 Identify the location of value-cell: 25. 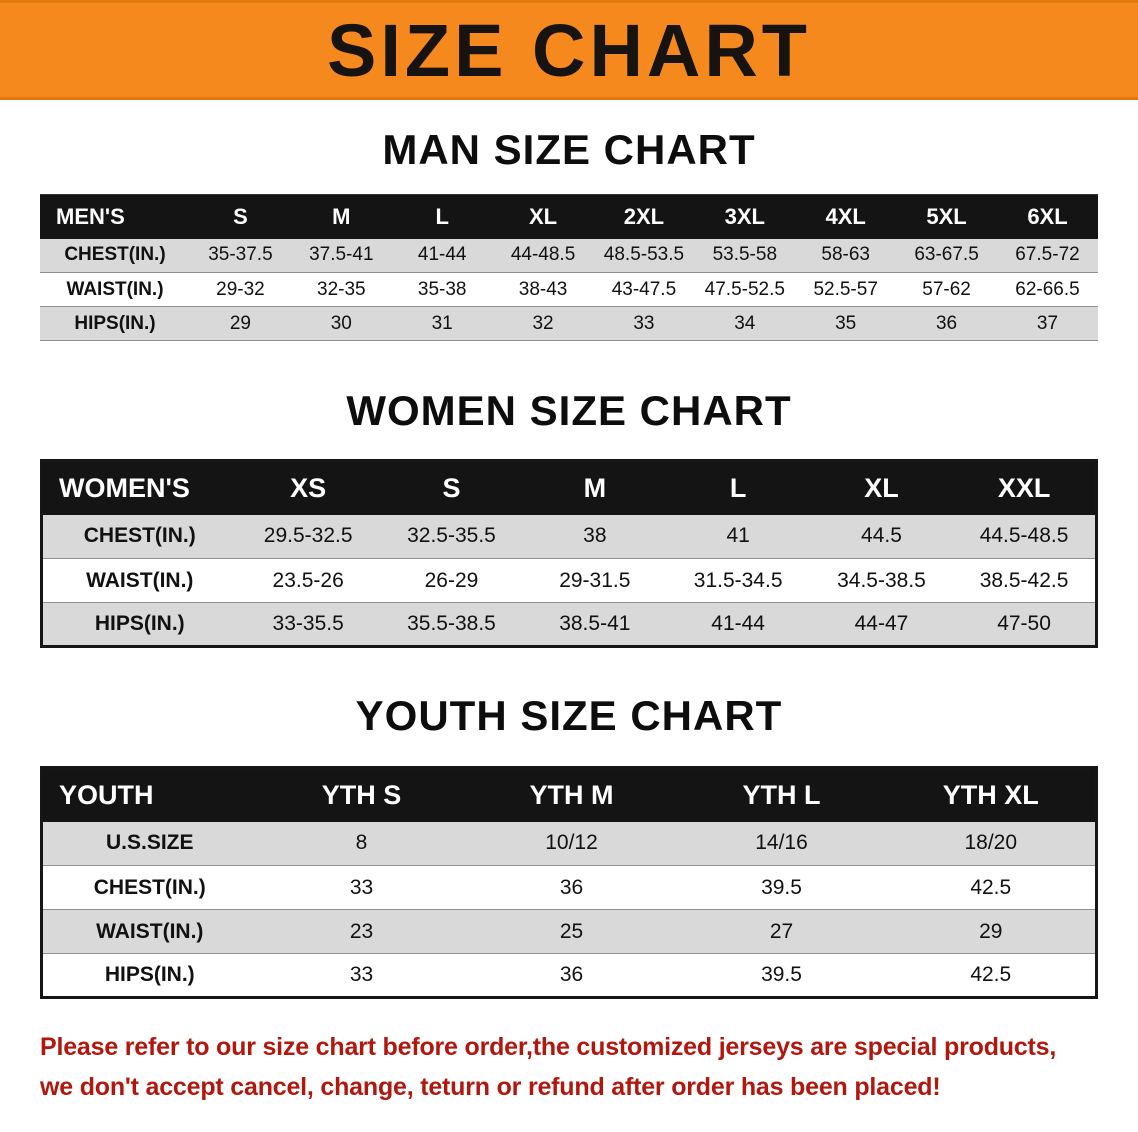
(571, 931).